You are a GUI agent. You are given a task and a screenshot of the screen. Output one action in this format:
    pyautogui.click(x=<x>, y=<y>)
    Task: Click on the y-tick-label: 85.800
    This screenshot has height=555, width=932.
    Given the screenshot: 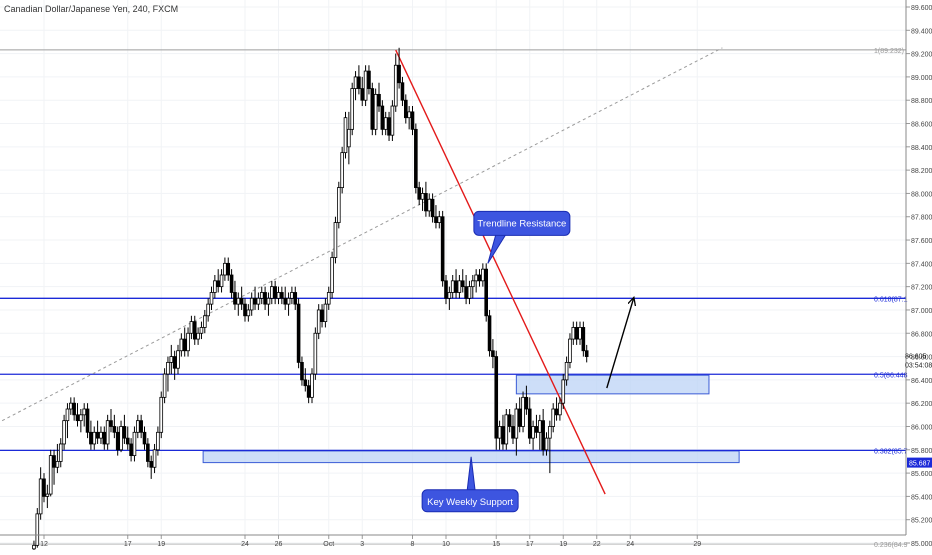 What is the action you would take?
    pyautogui.click(x=921, y=451)
    